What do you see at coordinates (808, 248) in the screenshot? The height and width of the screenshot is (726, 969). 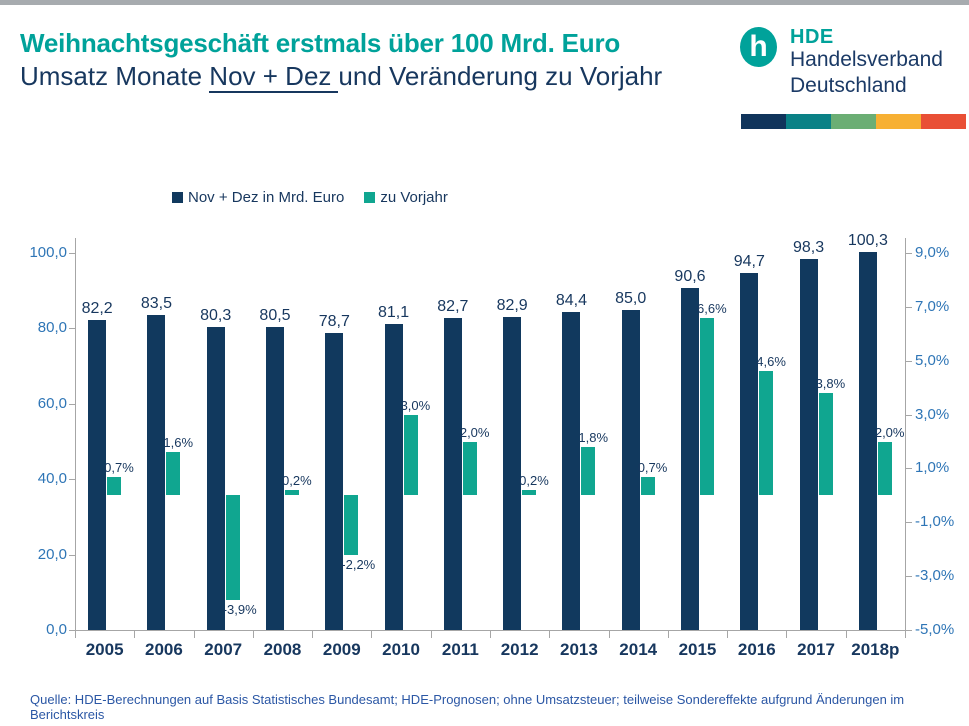 I see `bar-value-label: 98,3` at bounding box center [808, 248].